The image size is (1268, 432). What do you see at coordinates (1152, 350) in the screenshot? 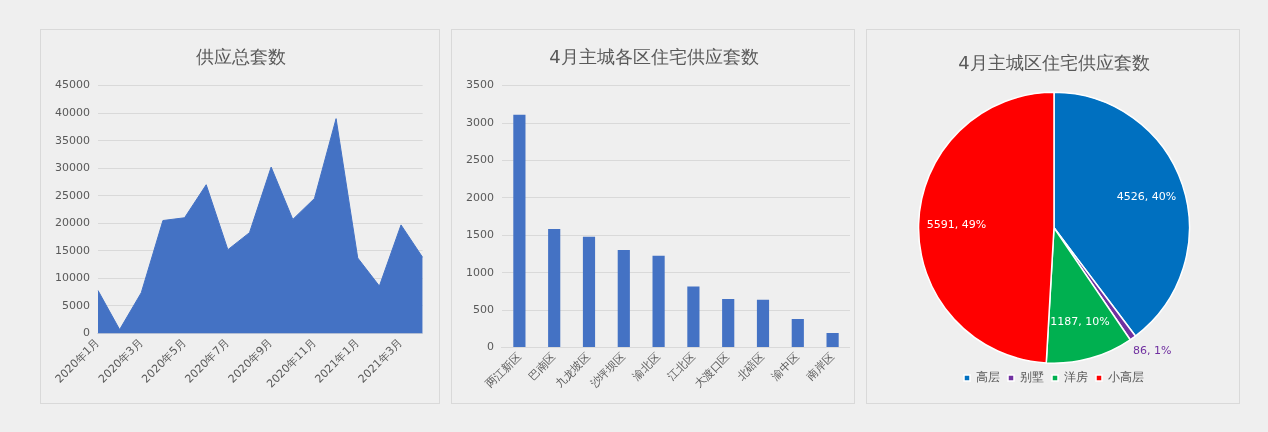
I see `data-label: 86, 1%` at bounding box center [1152, 350].